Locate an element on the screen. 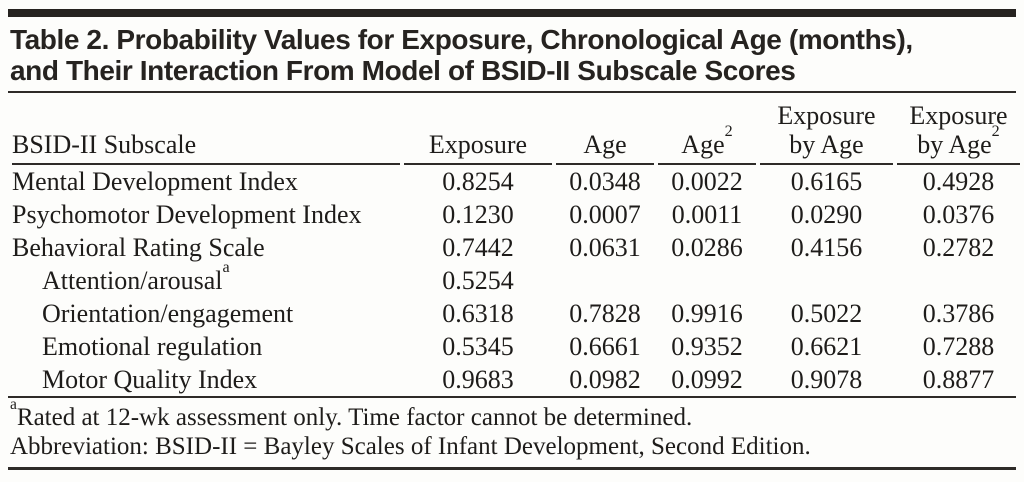 The height and width of the screenshot is (482, 1024). value-cell: 0.6621 is located at coordinates (826, 346).